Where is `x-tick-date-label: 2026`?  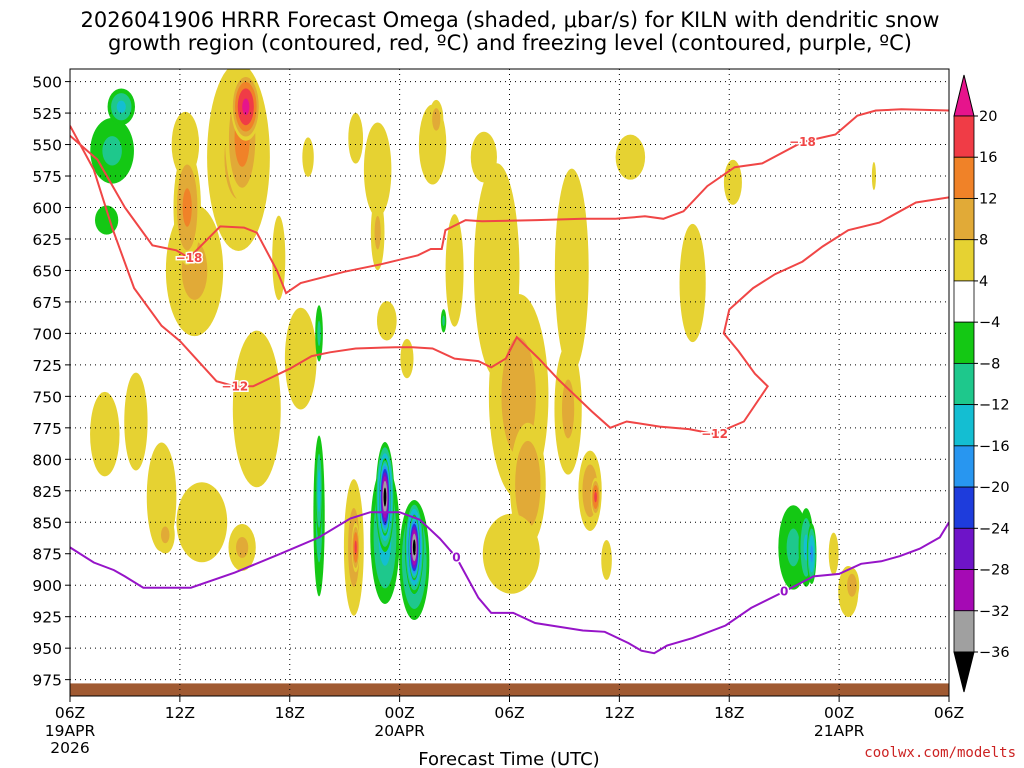 x-tick-date-label: 2026 is located at coordinates (69, 748).